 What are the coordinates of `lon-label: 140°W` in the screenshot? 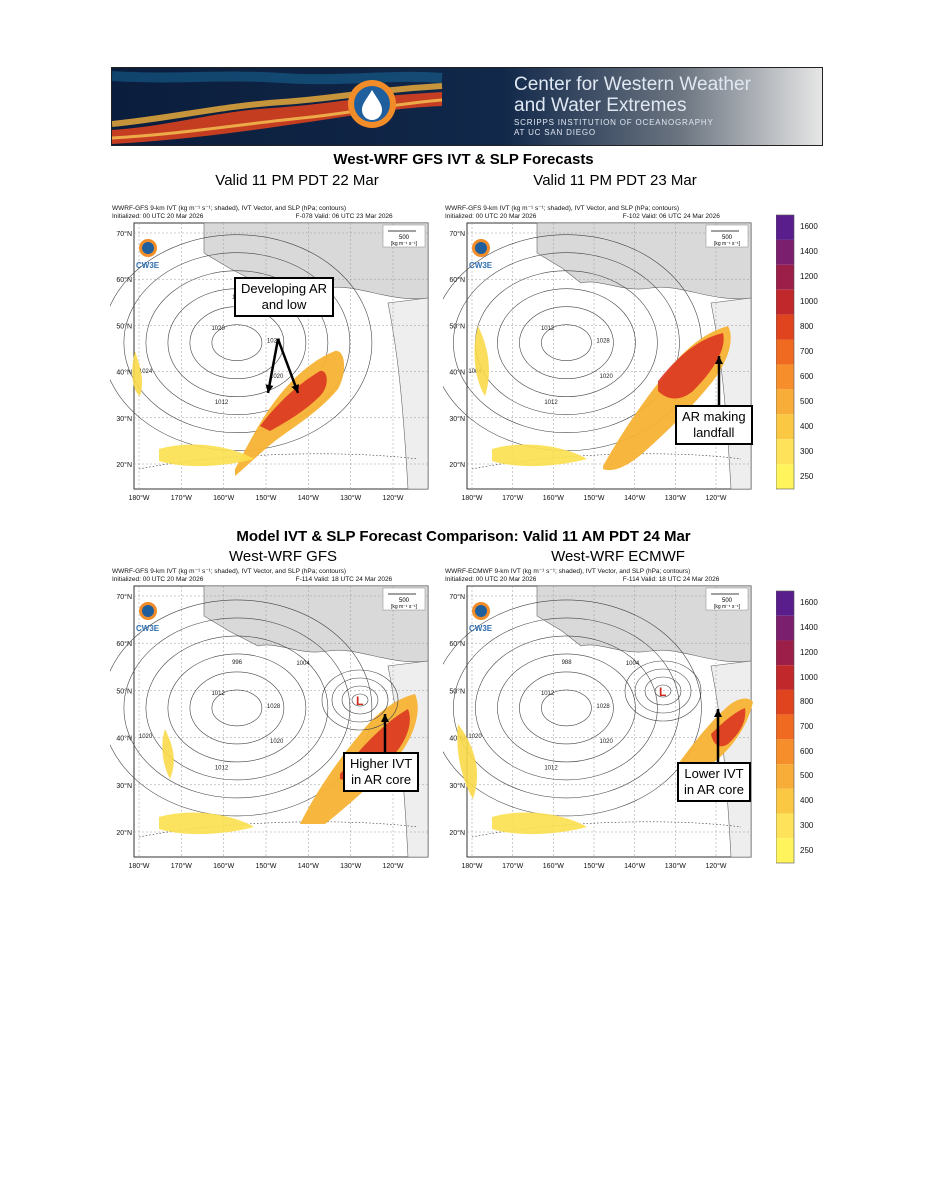 It's located at (308, 498).